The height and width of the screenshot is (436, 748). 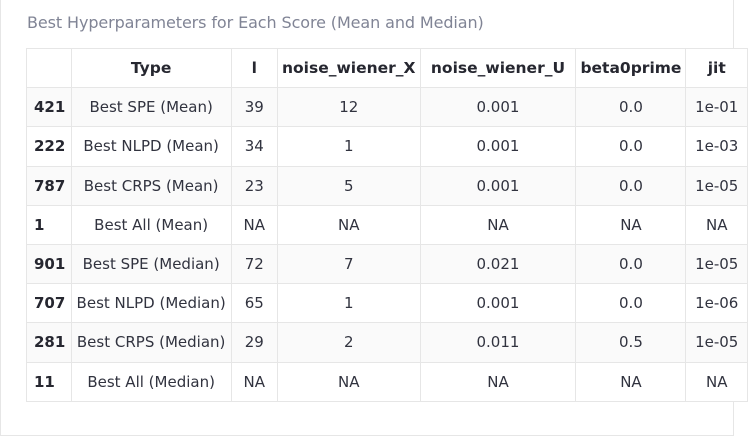 What do you see at coordinates (151, 185) in the screenshot?
I see `cell-type: Best CRPS (Mean)` at bounding box center [151, 185].